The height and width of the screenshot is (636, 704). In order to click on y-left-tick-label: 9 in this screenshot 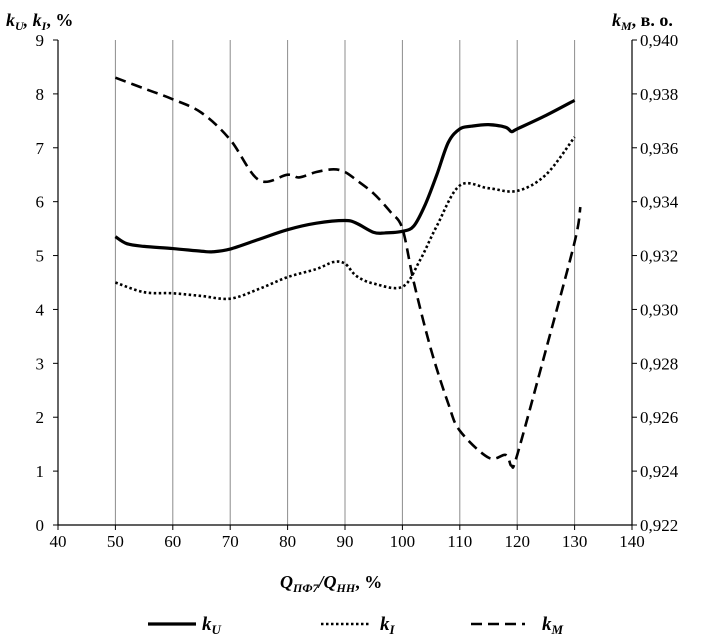, I will do `click(40, 40)`.